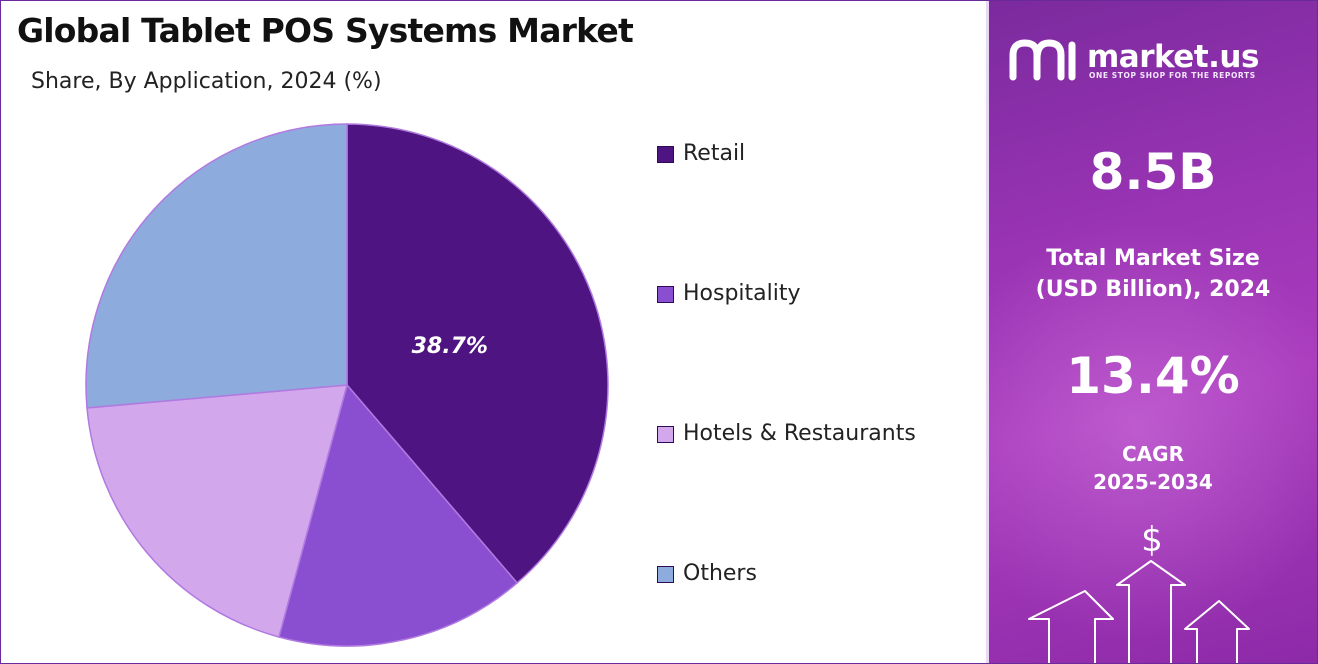 The image size is (1318, 664). What do you see at coordinates (1151, 611) in the screenshot?
I see `arrow-center-icon` at bounding box center [1151, 611].